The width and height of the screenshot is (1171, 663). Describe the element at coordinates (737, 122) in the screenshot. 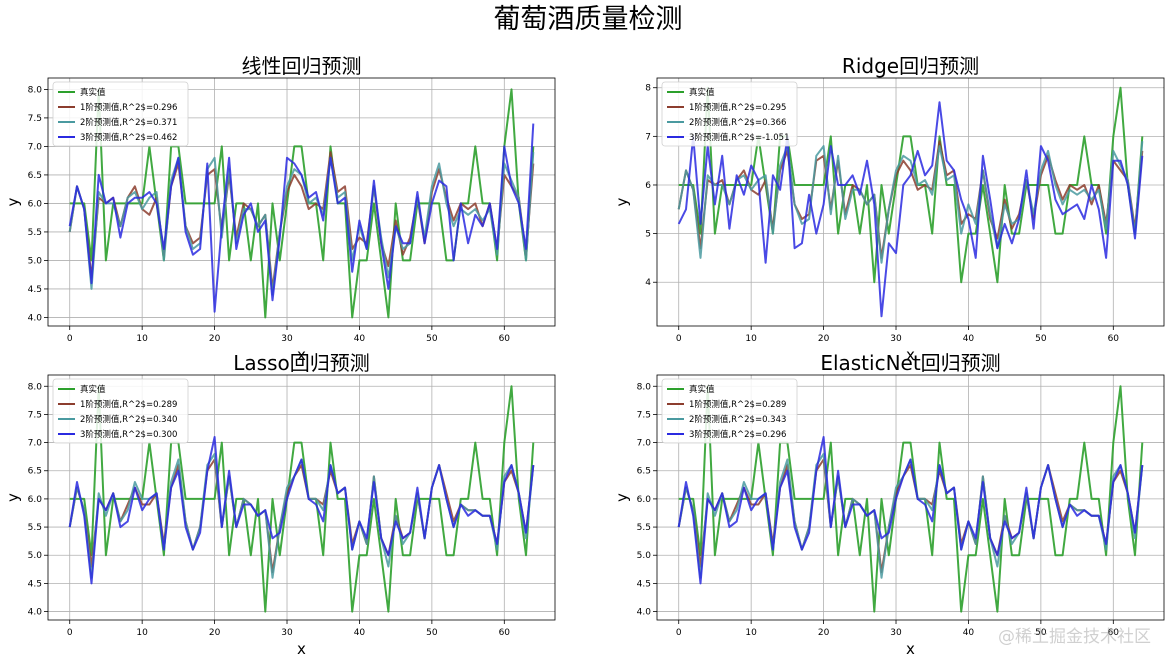

I see `legend-label-deg2: 2阶预测值,R^2$=0.366` at that location.